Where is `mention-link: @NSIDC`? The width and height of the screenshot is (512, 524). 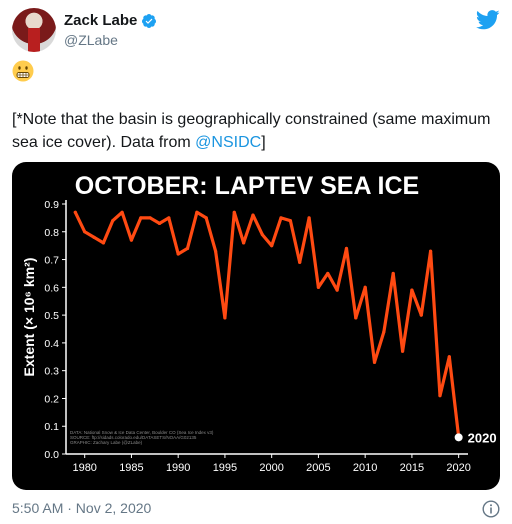
mention-link: @NSIDC is located at coordinates (228, 142).